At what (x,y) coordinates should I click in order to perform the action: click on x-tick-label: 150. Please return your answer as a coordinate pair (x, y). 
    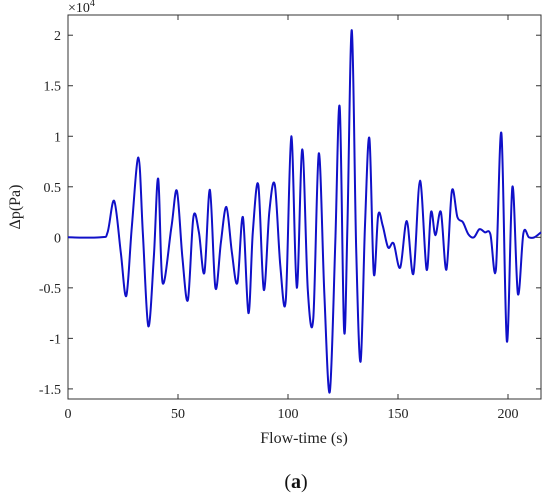
    Looking at the image, I should click on (398, 414).